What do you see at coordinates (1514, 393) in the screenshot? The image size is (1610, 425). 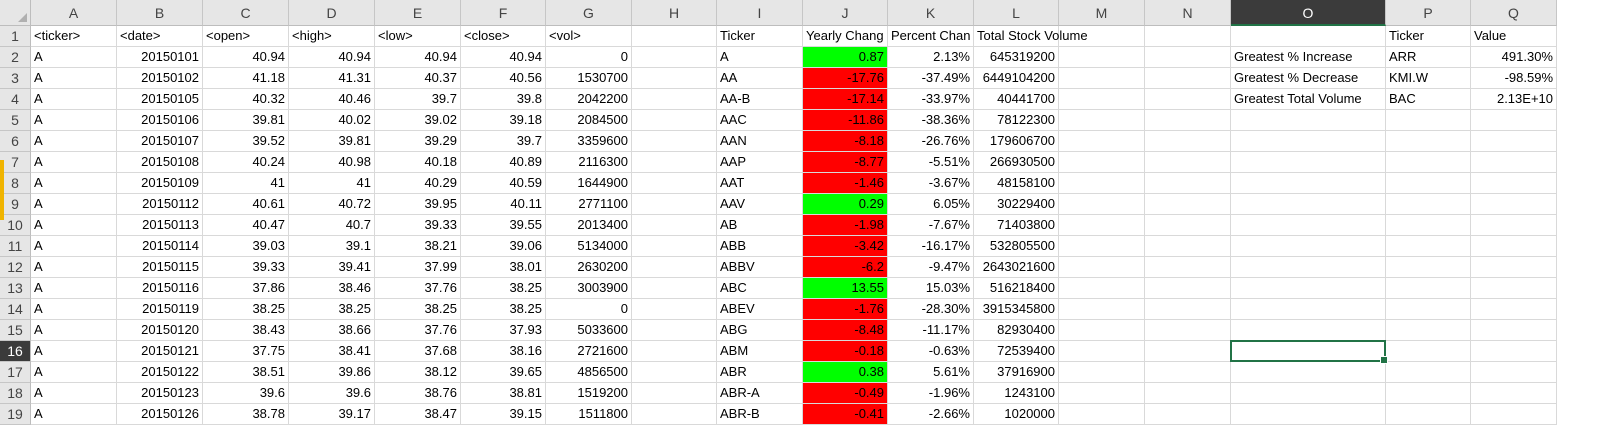 I see `cell-q18` at bounding box center [1514, 393].